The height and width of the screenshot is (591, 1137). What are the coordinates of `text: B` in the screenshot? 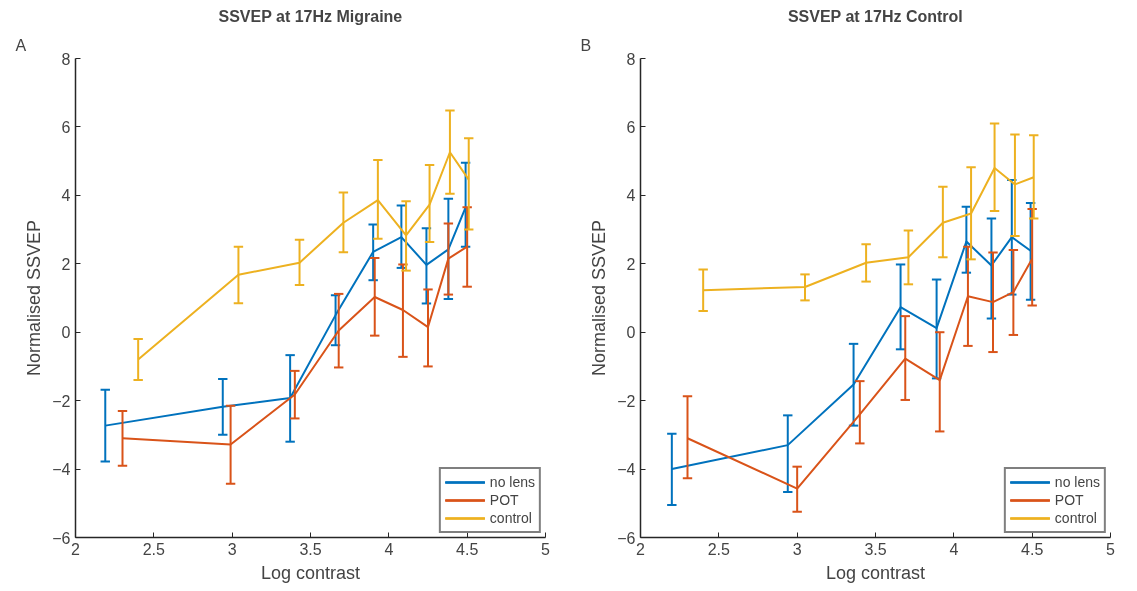 It's located at (586, 45).